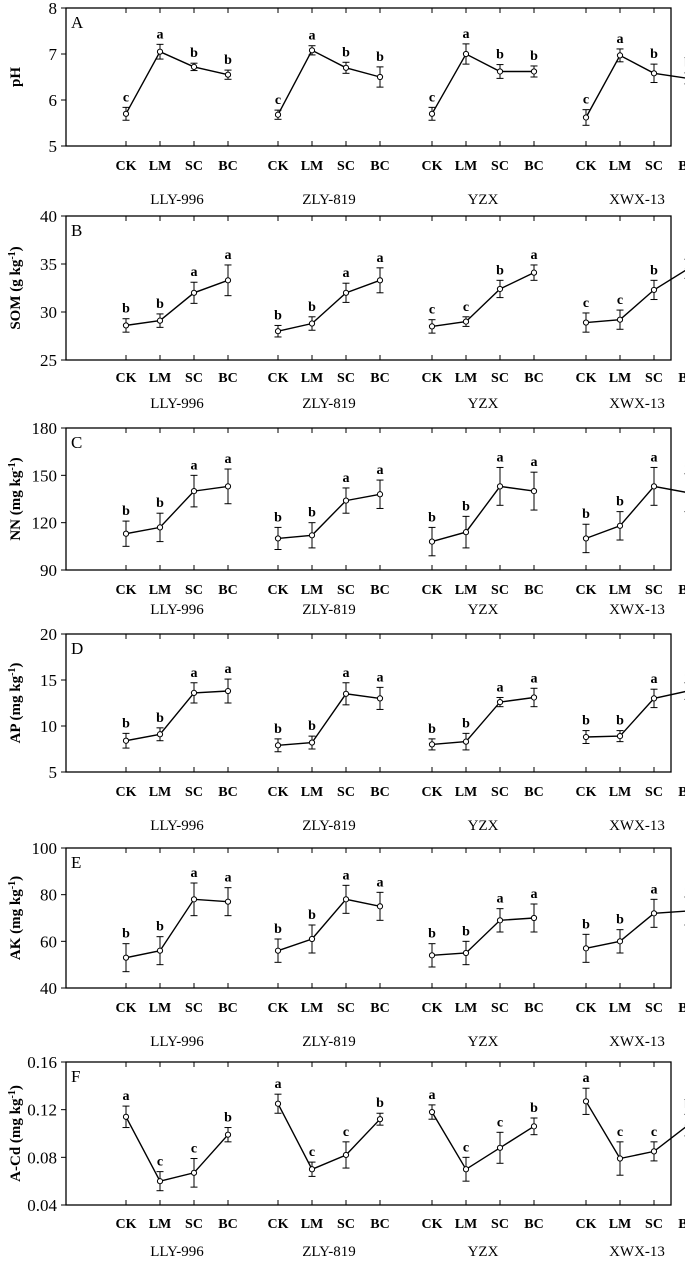  What do you see at coordinates (483, 1140) in the screenshot?
I see `panel-f-series-line-yzx` at bounding box center [483, 1140].